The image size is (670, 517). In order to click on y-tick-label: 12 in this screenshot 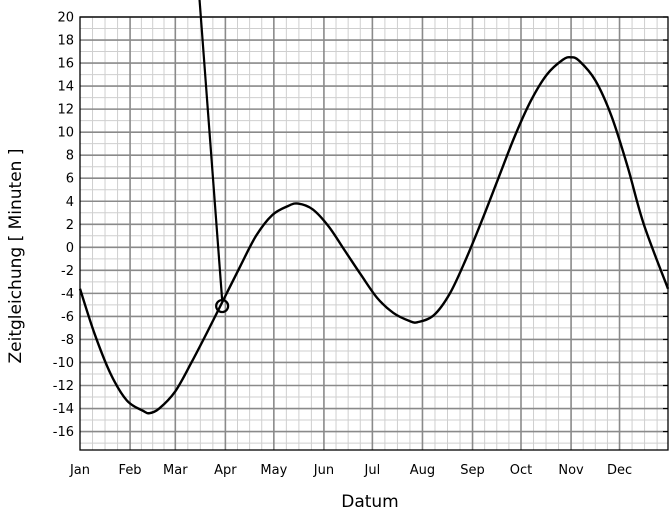, I will do `click(65, 110)`.